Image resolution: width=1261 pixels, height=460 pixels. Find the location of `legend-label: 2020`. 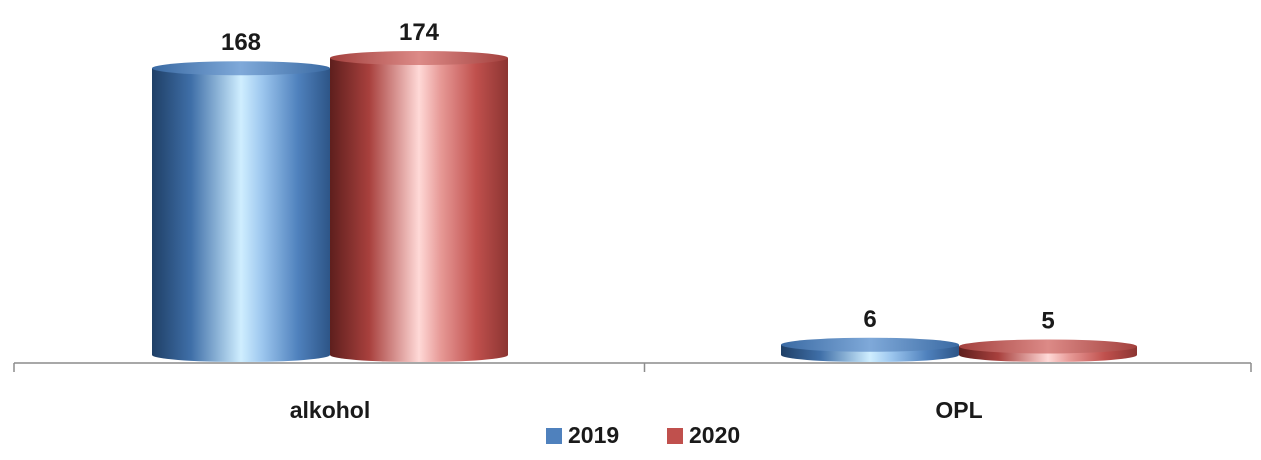

legend-label: 2020 is located at coordinates (714, 435).